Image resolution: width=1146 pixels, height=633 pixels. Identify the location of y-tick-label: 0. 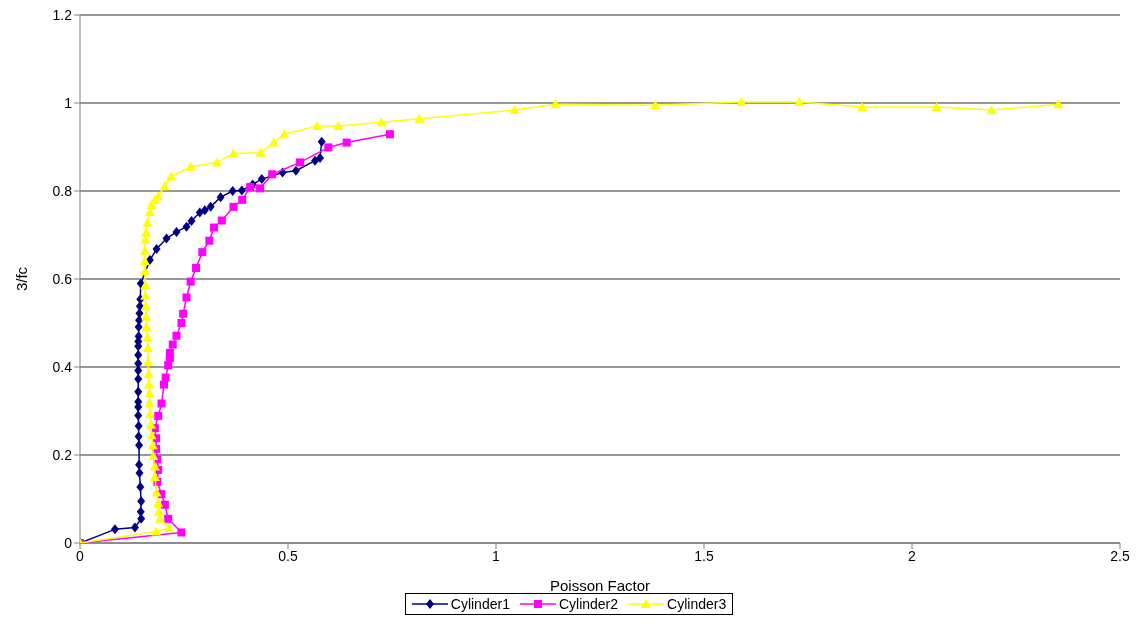
(68, 542).